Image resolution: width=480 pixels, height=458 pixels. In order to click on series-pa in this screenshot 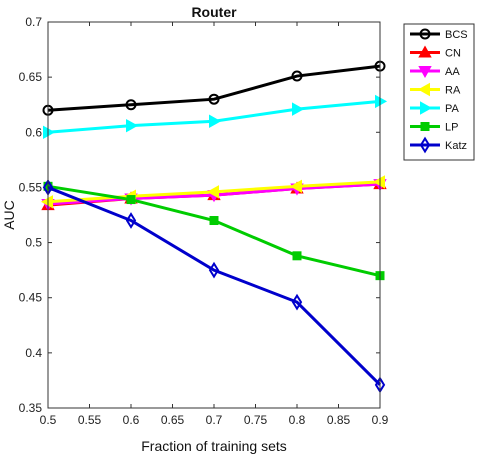, I will do `click(215, 116)`.